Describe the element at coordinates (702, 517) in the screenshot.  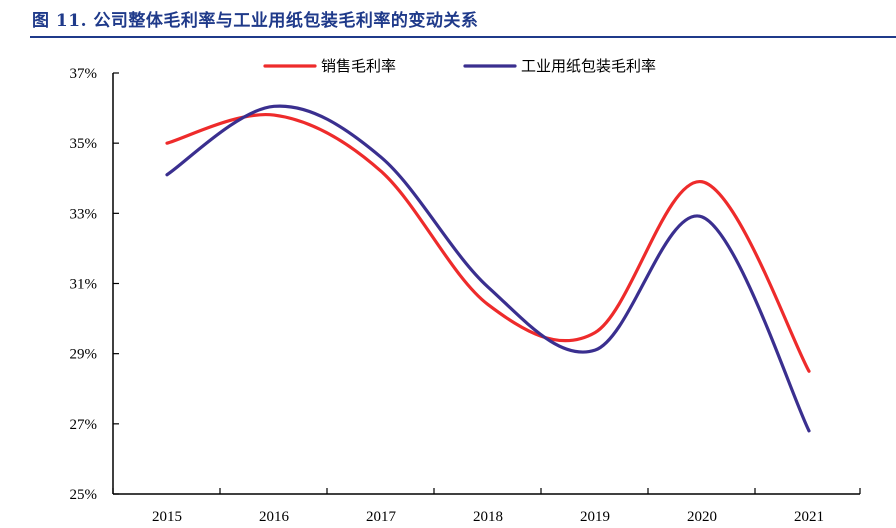
I see `x-tick-label: 2020` at that location.